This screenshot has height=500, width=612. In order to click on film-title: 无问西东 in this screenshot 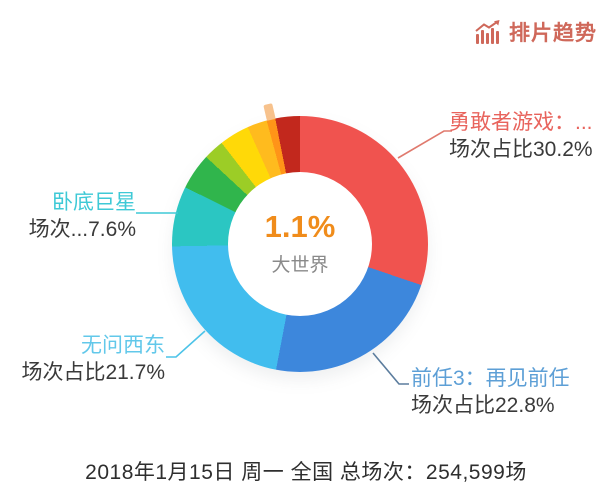, I will do `click(123, 345)`.